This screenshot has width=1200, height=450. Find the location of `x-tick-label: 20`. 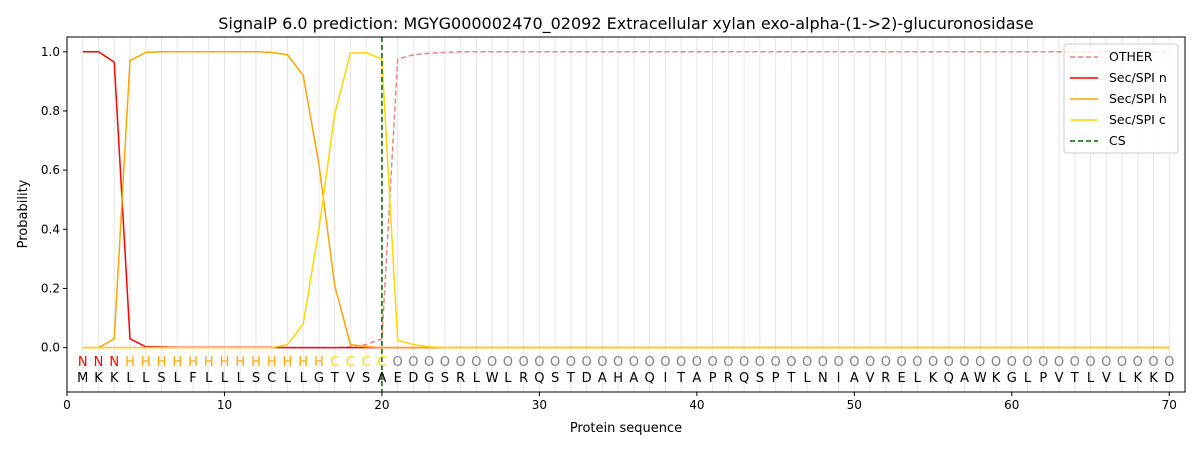

x-tick-label: 20 is located at coordinates (381, 405).